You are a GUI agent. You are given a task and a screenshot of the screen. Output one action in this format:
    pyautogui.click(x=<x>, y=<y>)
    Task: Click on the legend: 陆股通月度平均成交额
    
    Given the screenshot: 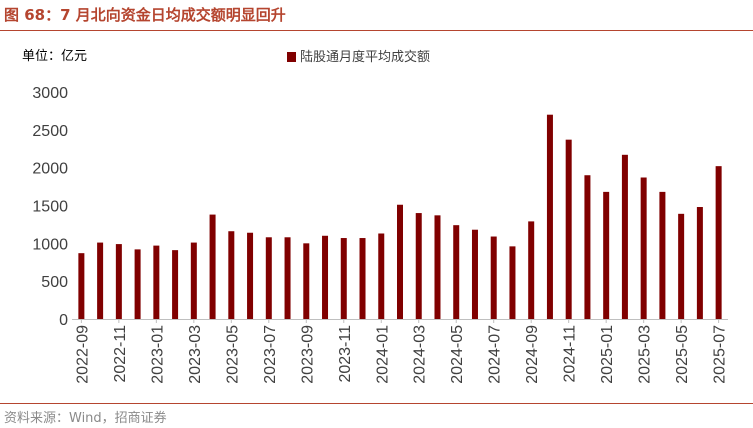 What is the action you would take?
    pyautogui.click(x=358, y=57)
    